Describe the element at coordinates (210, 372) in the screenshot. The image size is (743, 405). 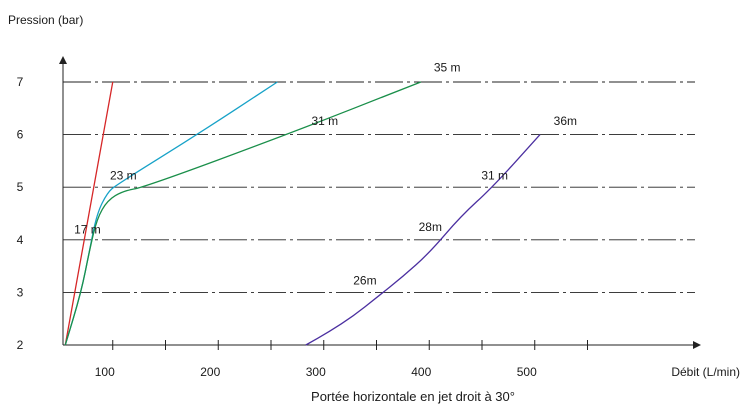
I see `x-tick-label: 200` at that location.